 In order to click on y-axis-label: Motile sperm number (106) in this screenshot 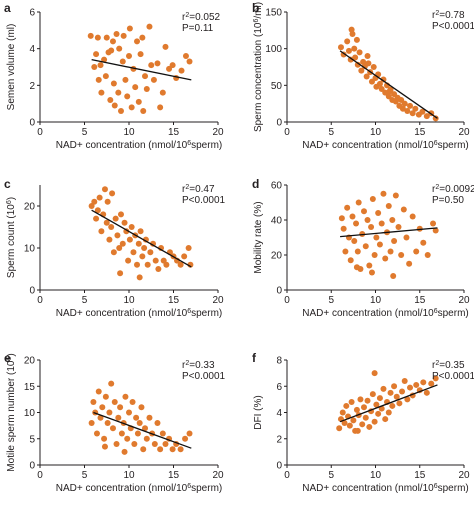, I will do `click(12, 412)`.